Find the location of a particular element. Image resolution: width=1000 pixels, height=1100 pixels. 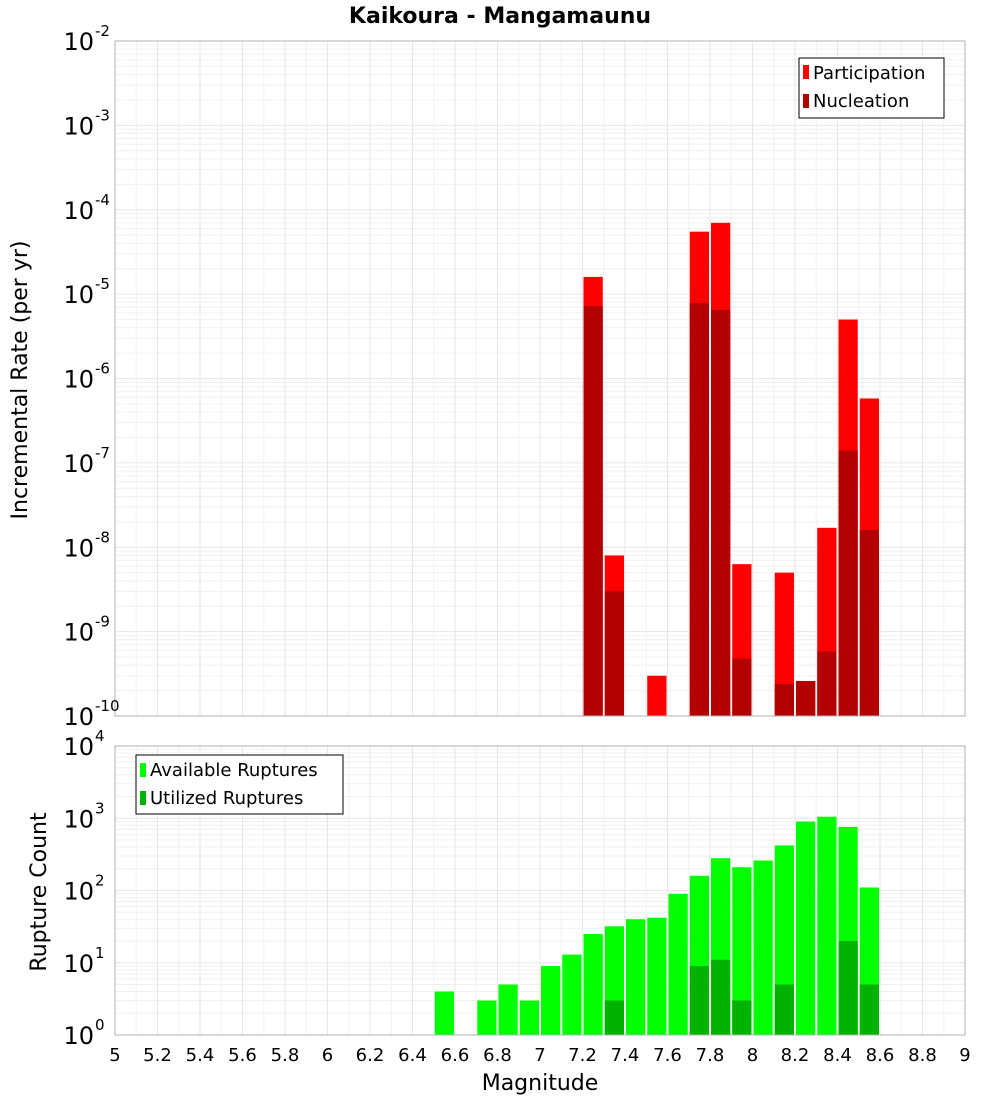

y-tick-exponent: -6 is located at coordinates (102, 369).